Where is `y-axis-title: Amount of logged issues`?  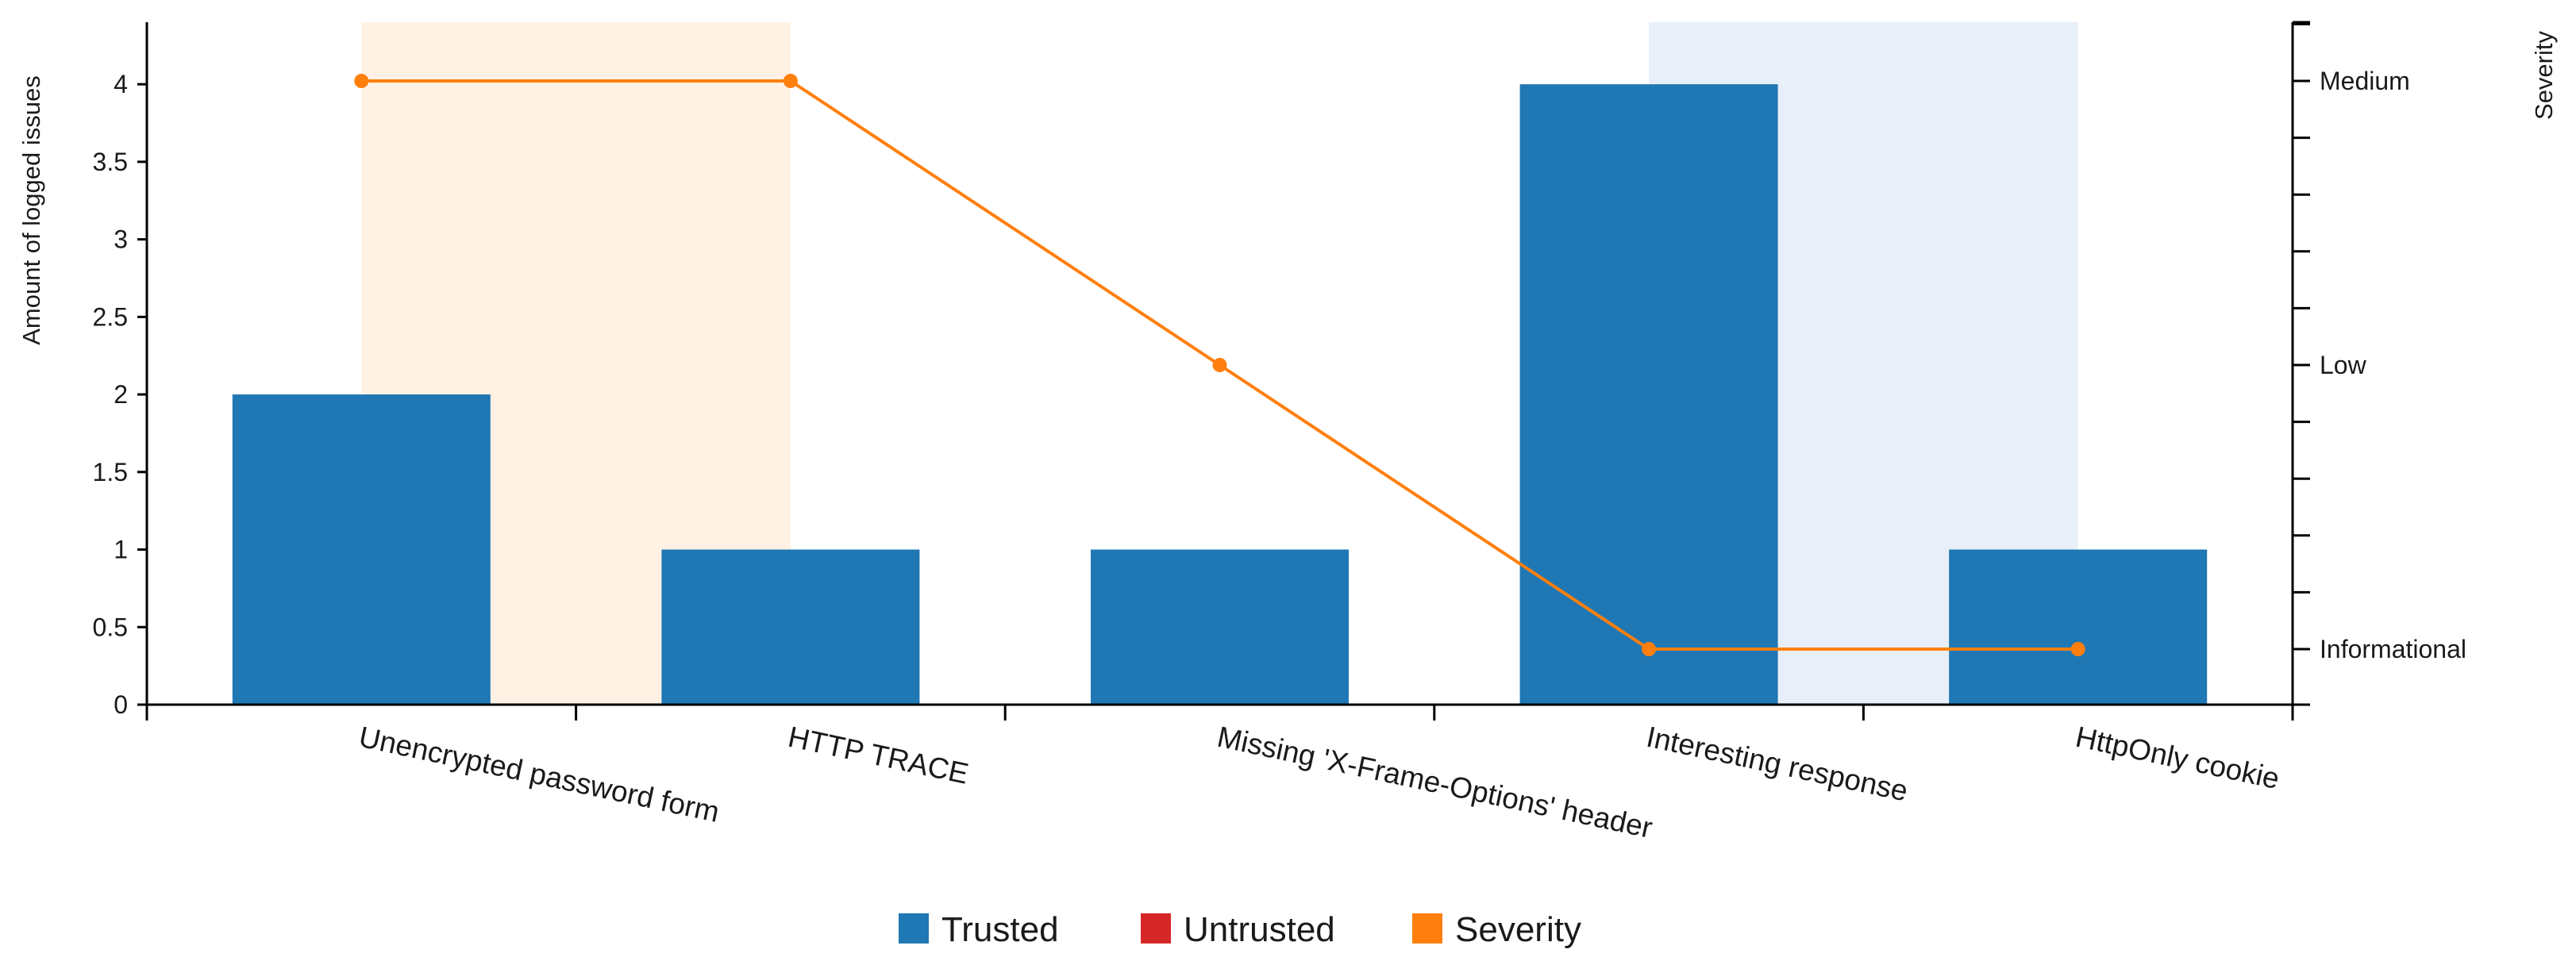
y-axis-title: Amount of logged issues is located at coordinates (31, 210).